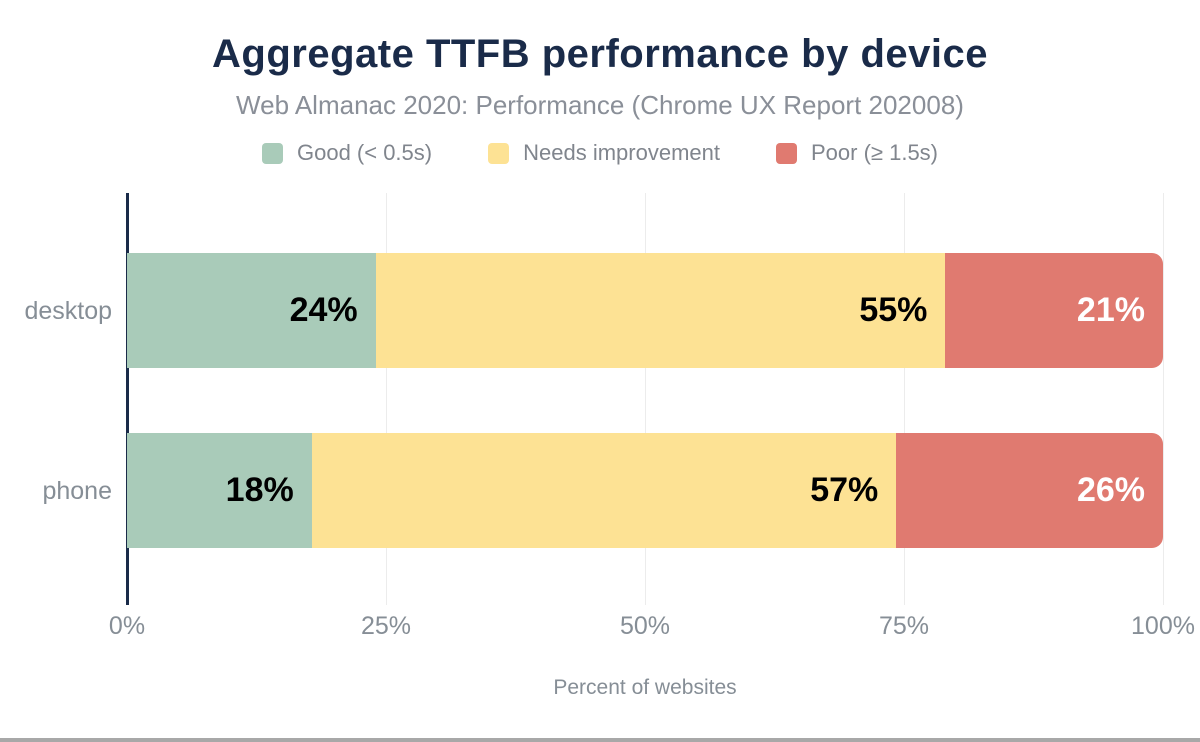 This screenshot has height=742, width=1200. What do you see at coordinates (386, 626) in the screenshot?
I see `x-tick-label-25: 25%` at bounding box center [386, 626].